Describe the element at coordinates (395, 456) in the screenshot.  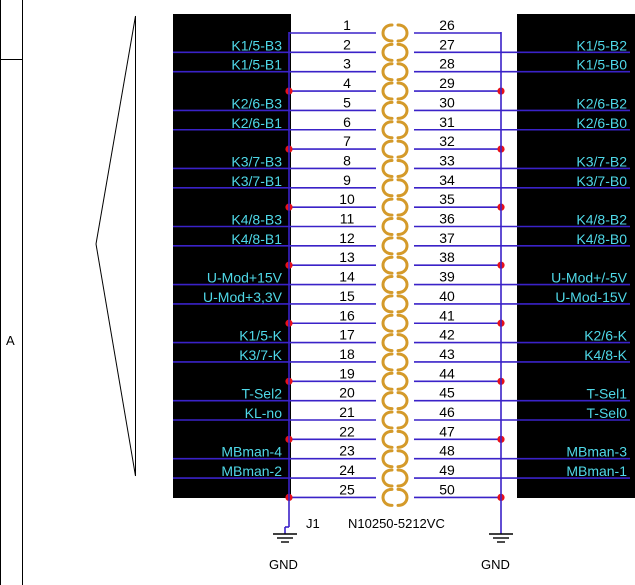
I see `connector-row: 23 48` at that location.